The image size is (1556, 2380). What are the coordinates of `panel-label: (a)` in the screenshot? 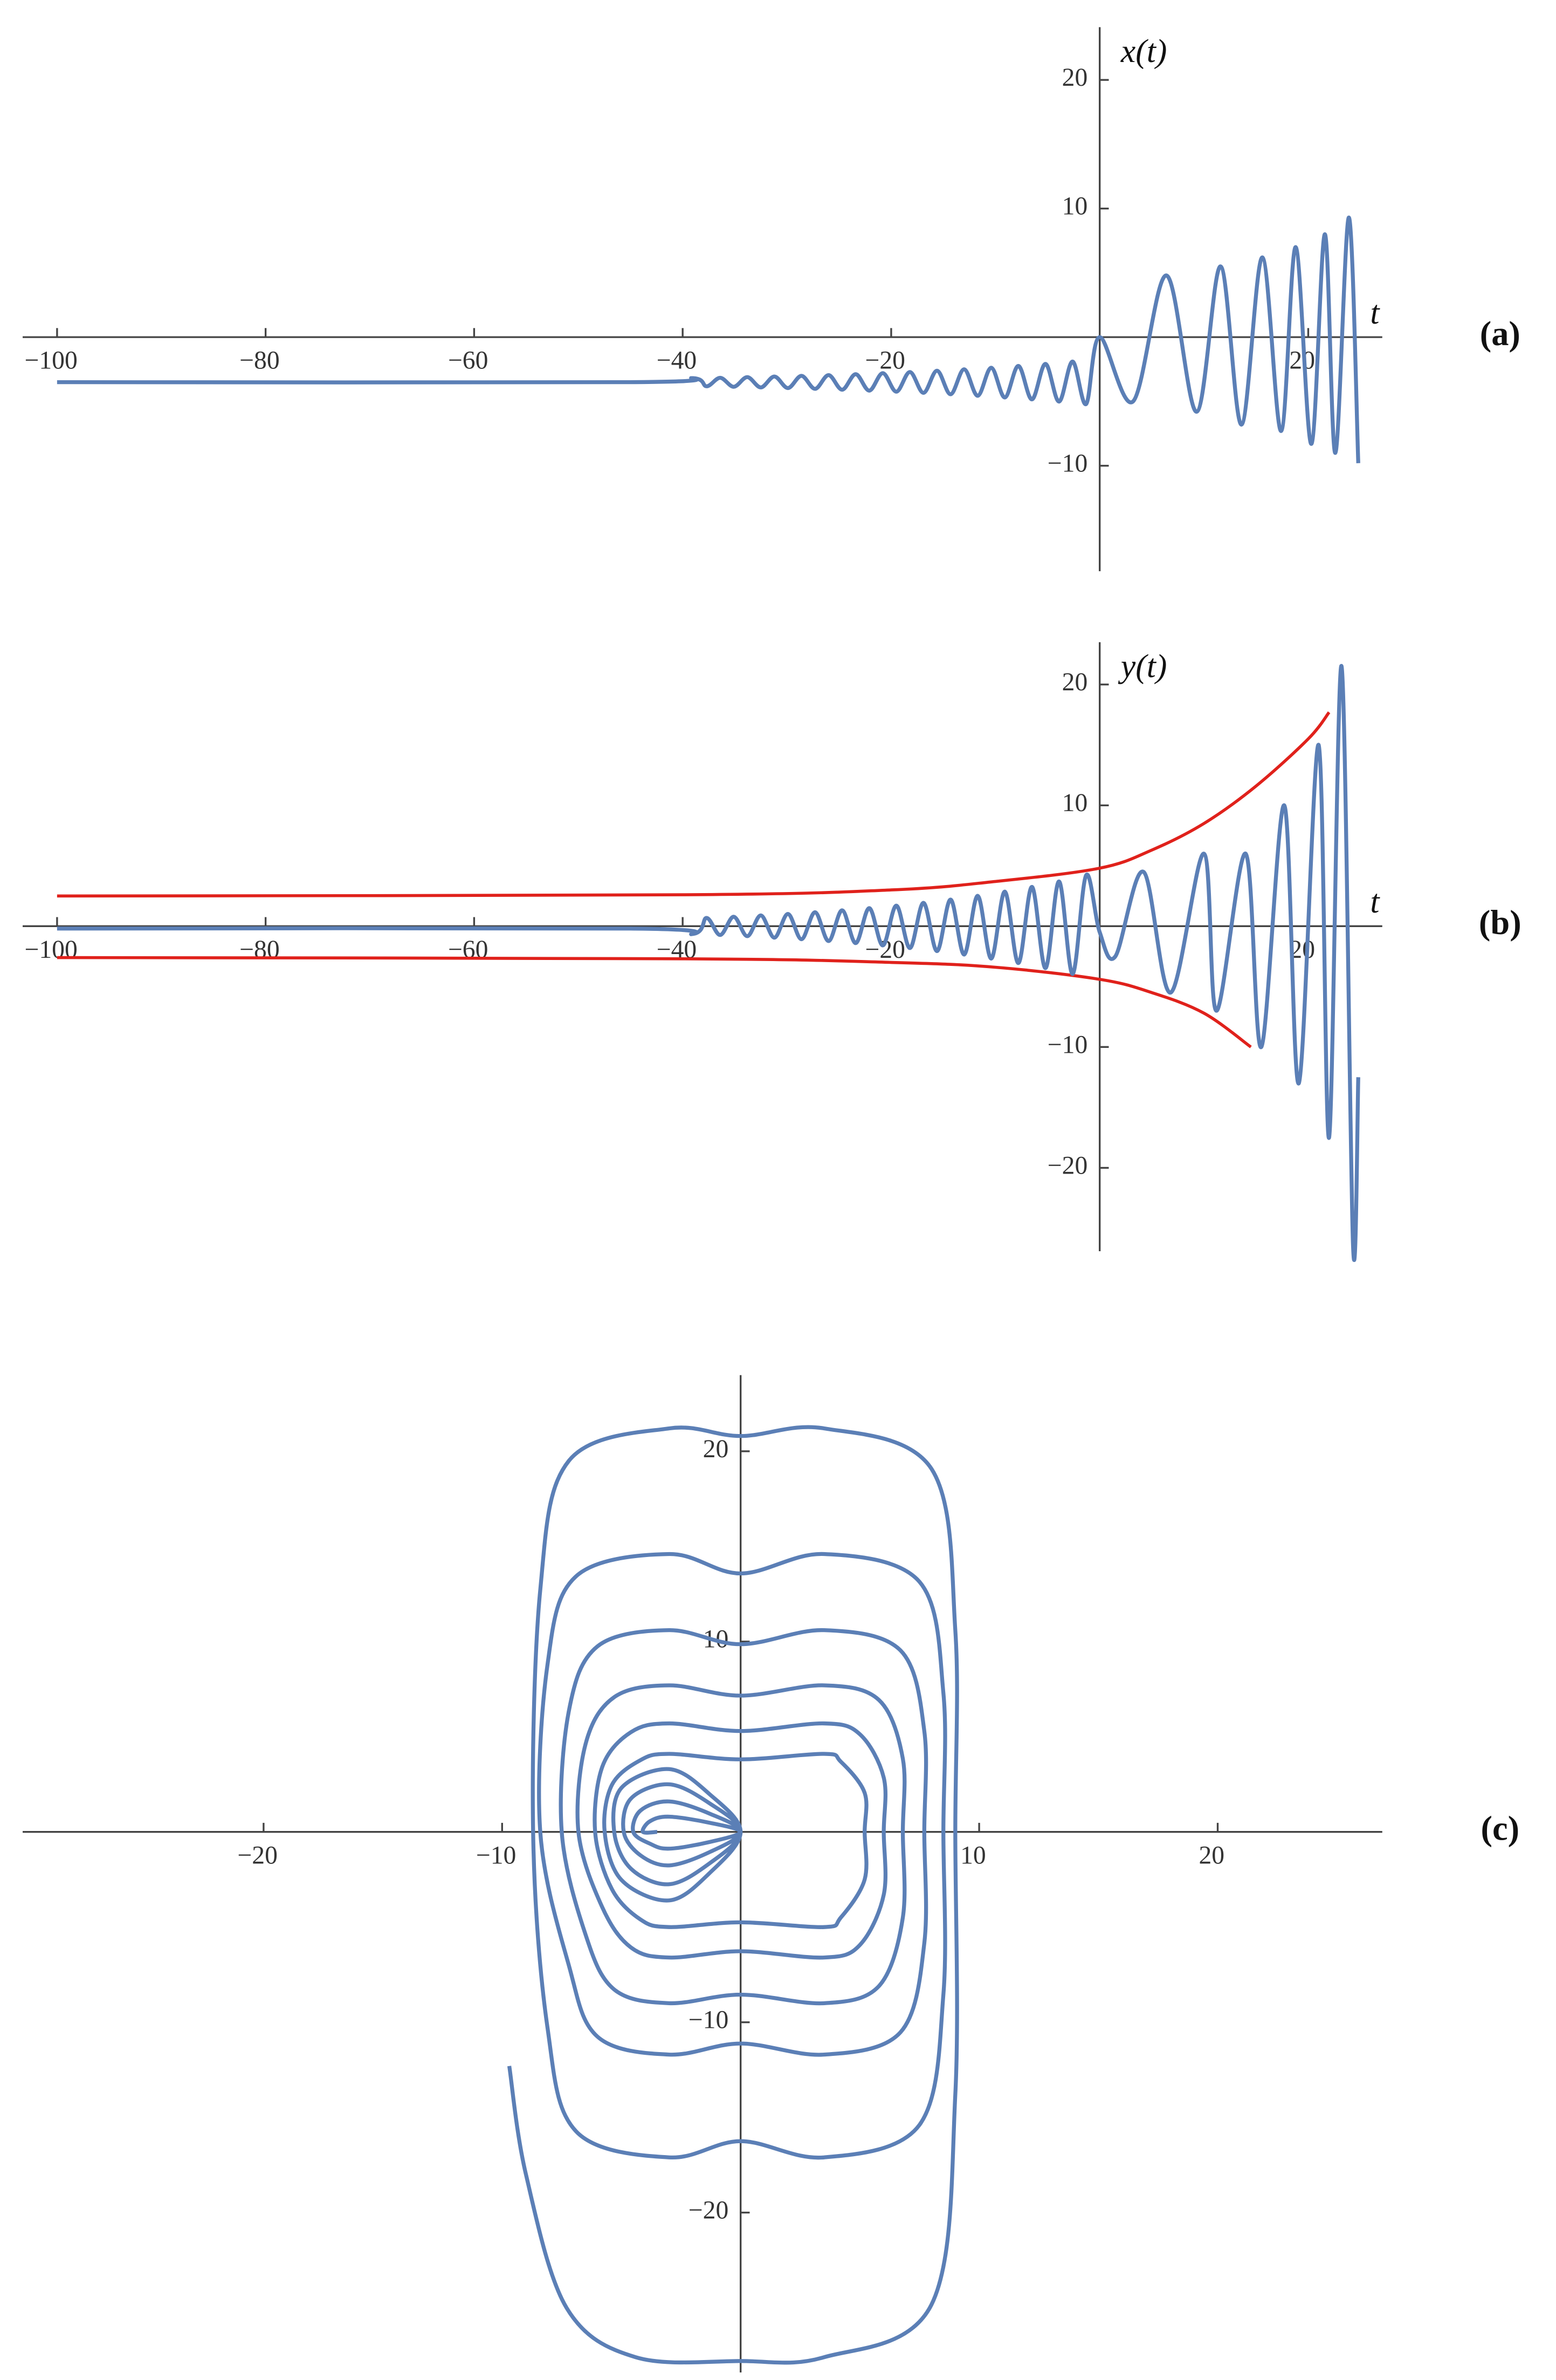 It's located at (1500, 333).